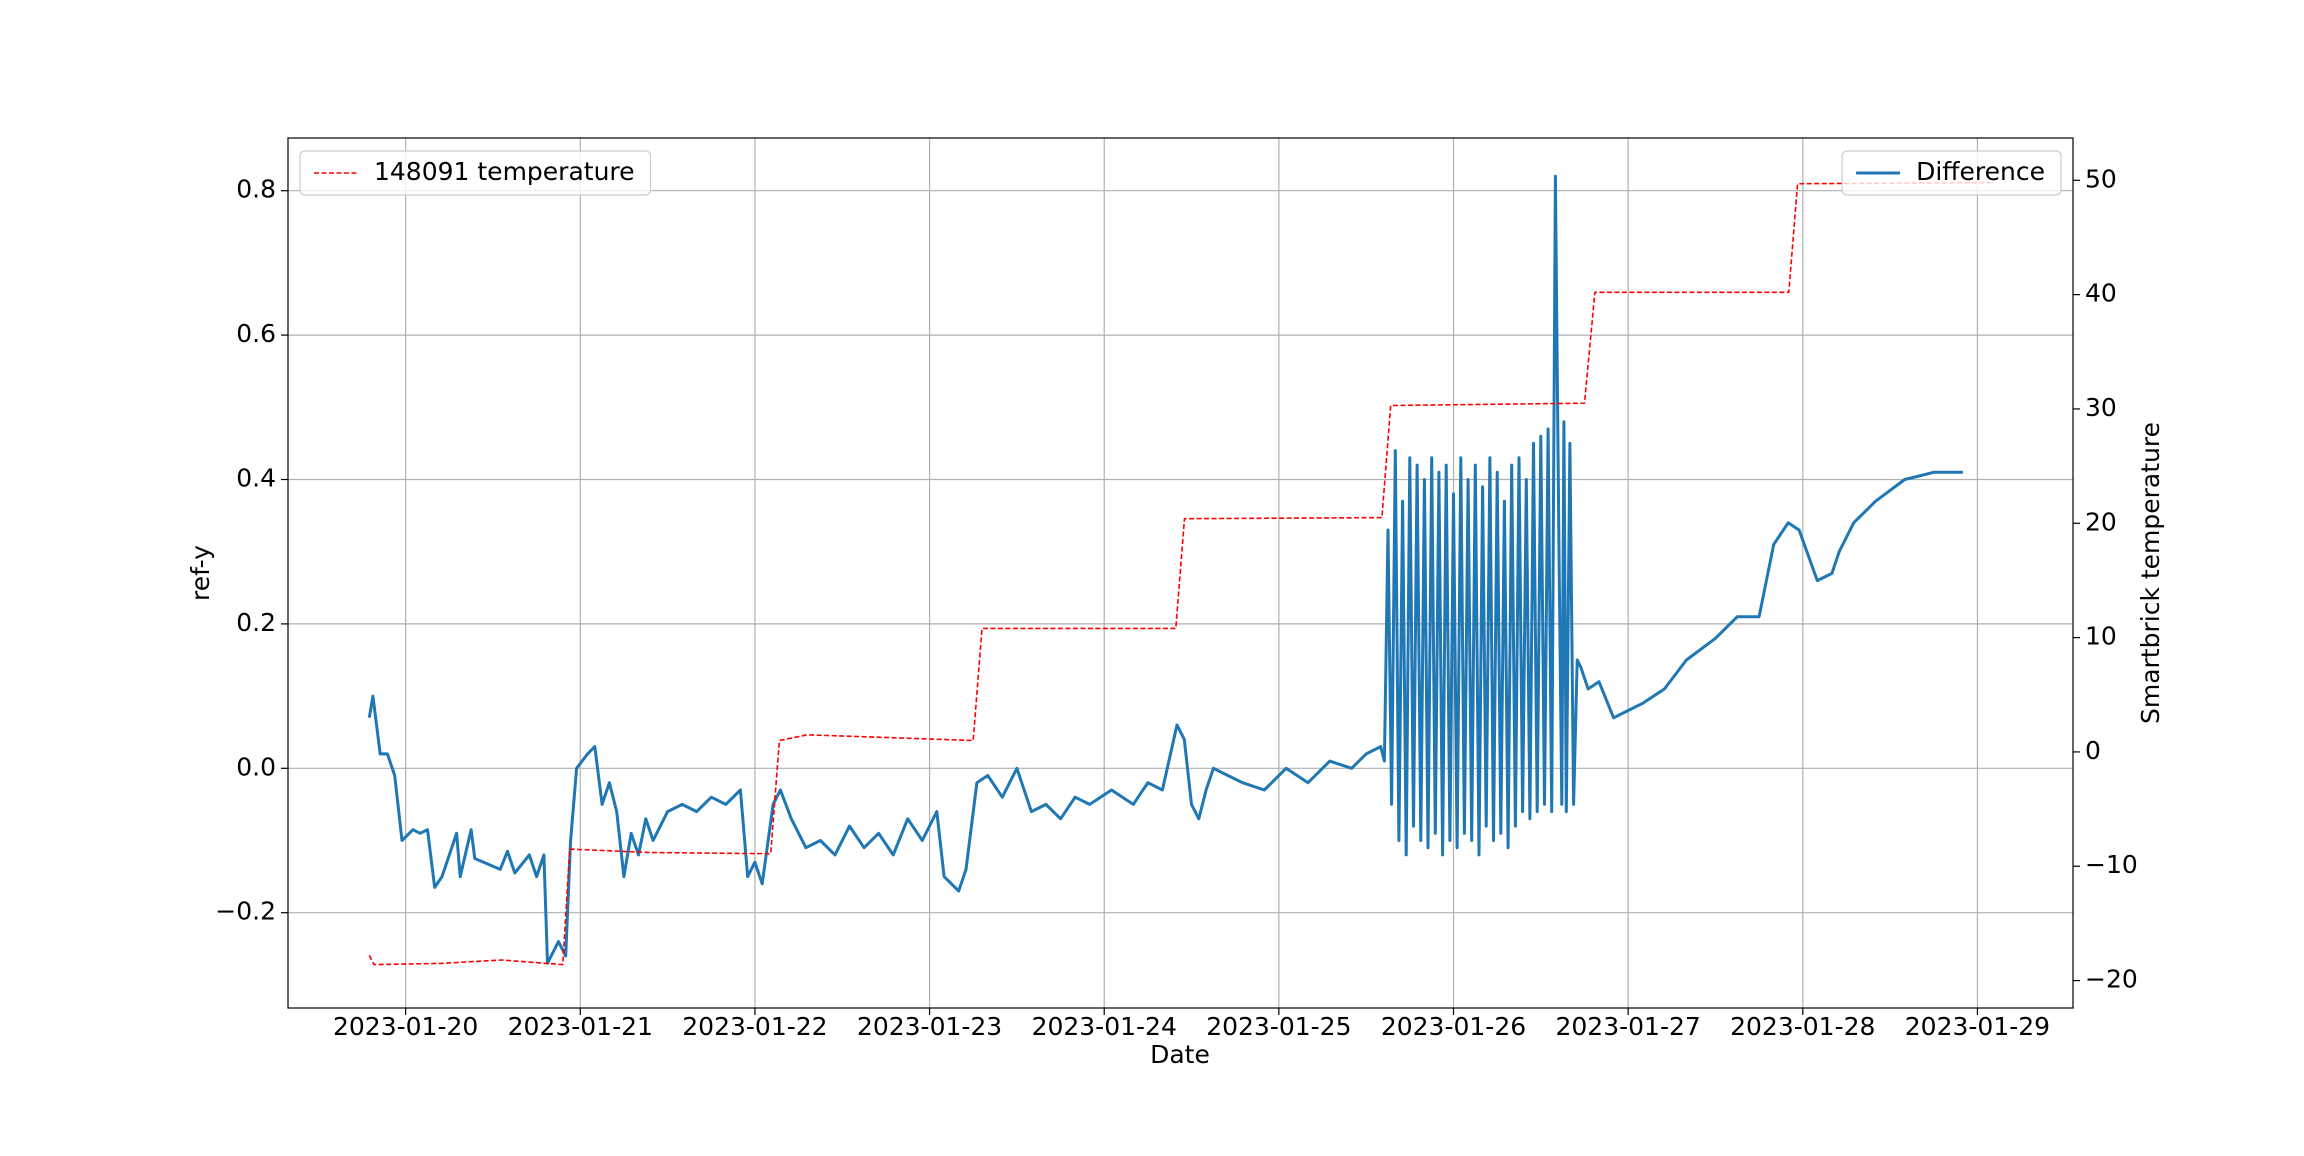  What do you see at coordinates (2093, 750) in the screenshot?
I see `y2-tick-label: 0` at bounding box center [2093, 750].